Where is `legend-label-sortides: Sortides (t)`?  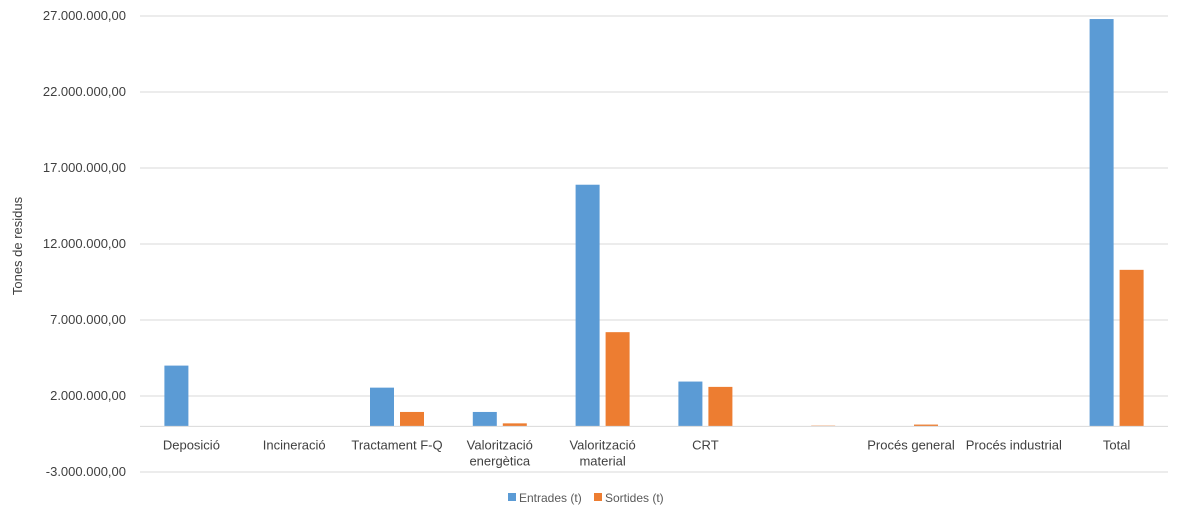 legend-label-sortides: Sortides (t) is located at coordinates (634, 498).